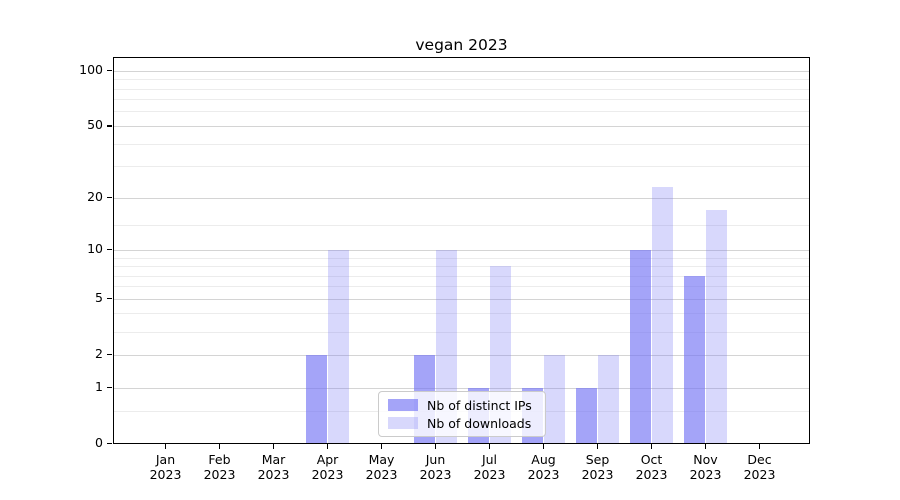  What do you see at coordinates (99, 386) in the screenshot?
I see `y-tick-label: 1` at bounding box center [99, 386].